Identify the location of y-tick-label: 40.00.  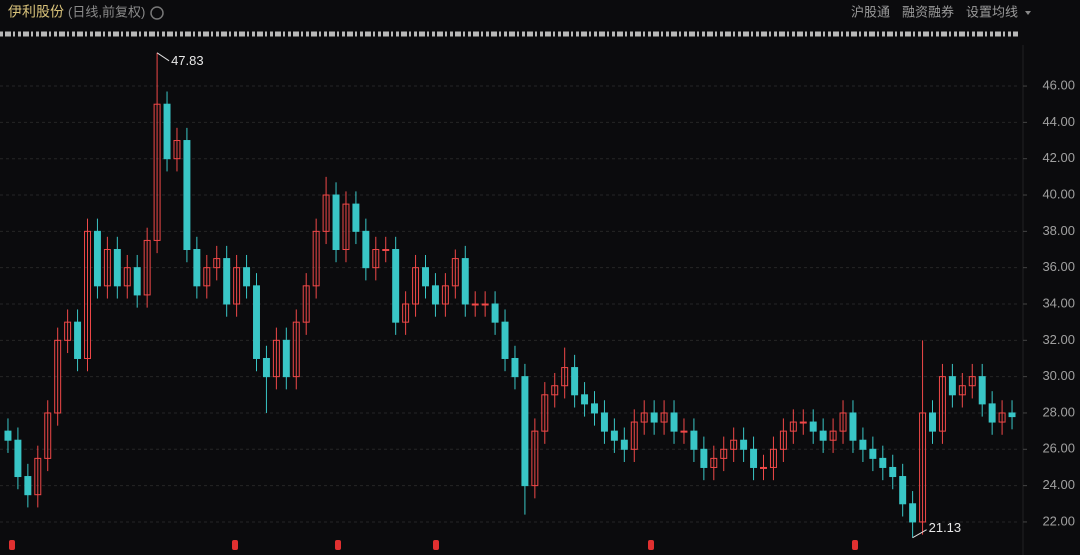
(1058, 193).